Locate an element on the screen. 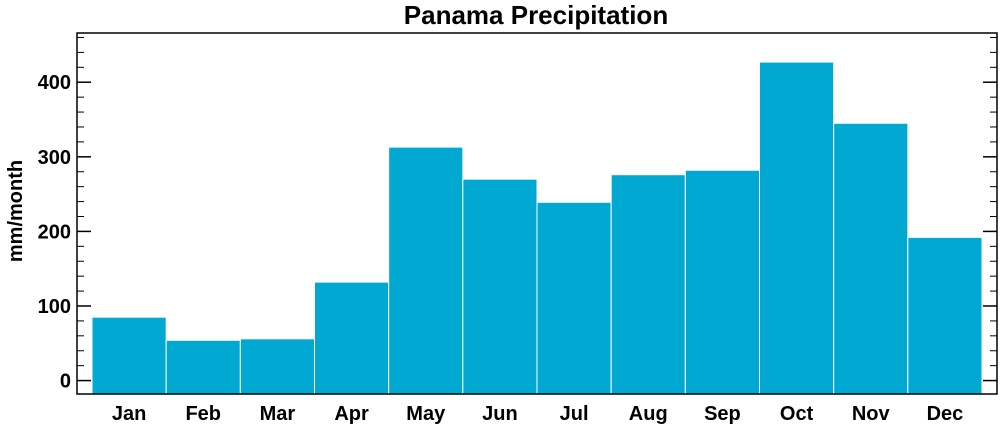 The width and height of the screenshot is (1000, 427). bar-mar is located at coordinates (277, 366).